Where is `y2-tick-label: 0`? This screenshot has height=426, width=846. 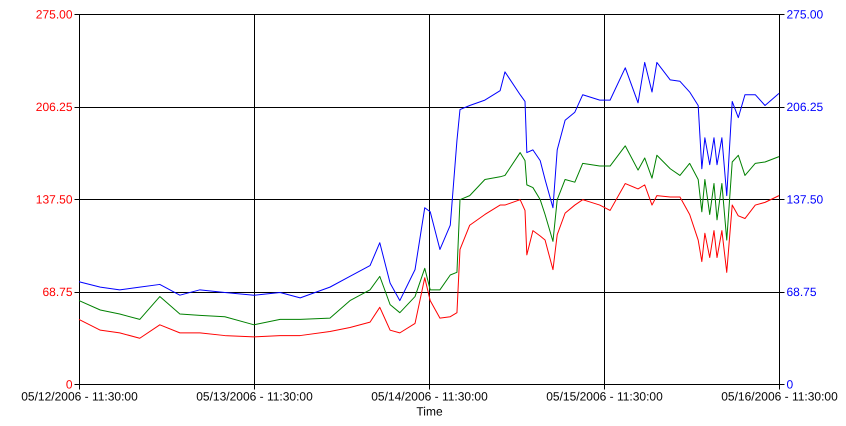 y2-tick-label: 0 is located at coordinates (790, 385).